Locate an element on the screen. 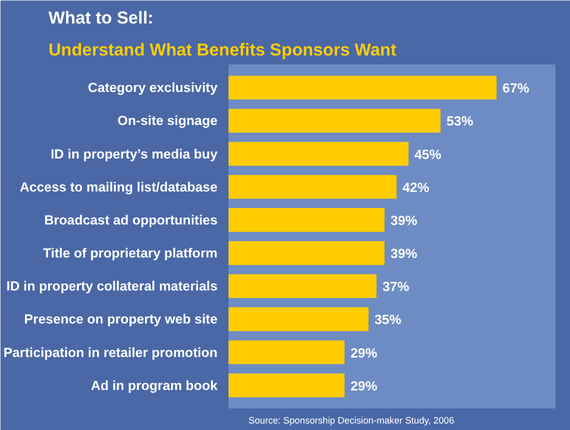 The height and width of the screenshot is (430, 570). data-label: 53% is located at coordinates (460, 121).